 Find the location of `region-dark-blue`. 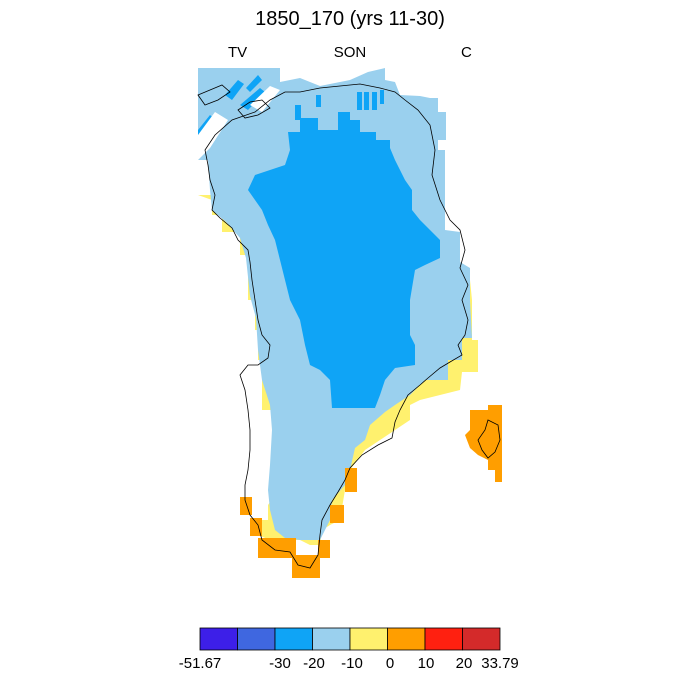

region-dark-blue is located at coordinates (344, 260).